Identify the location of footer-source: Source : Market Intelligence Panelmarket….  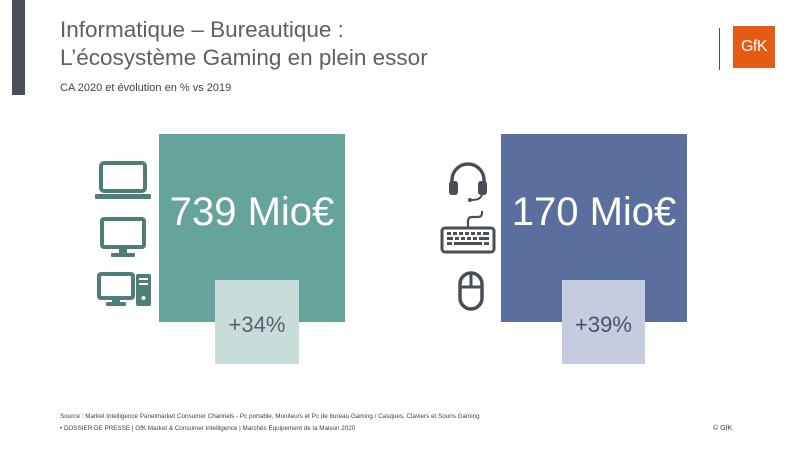
(270, 416).